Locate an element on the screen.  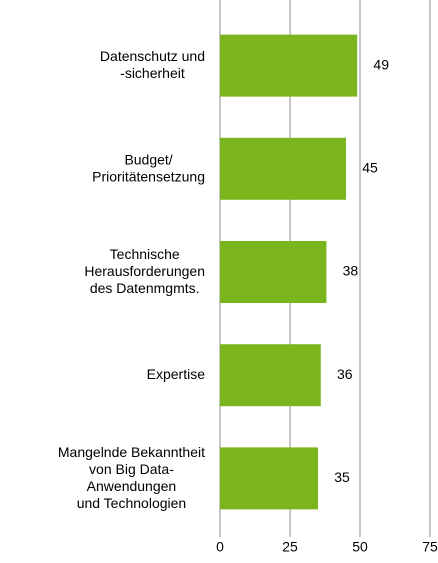
value-label: 35 is located at coordinates (342, 477).